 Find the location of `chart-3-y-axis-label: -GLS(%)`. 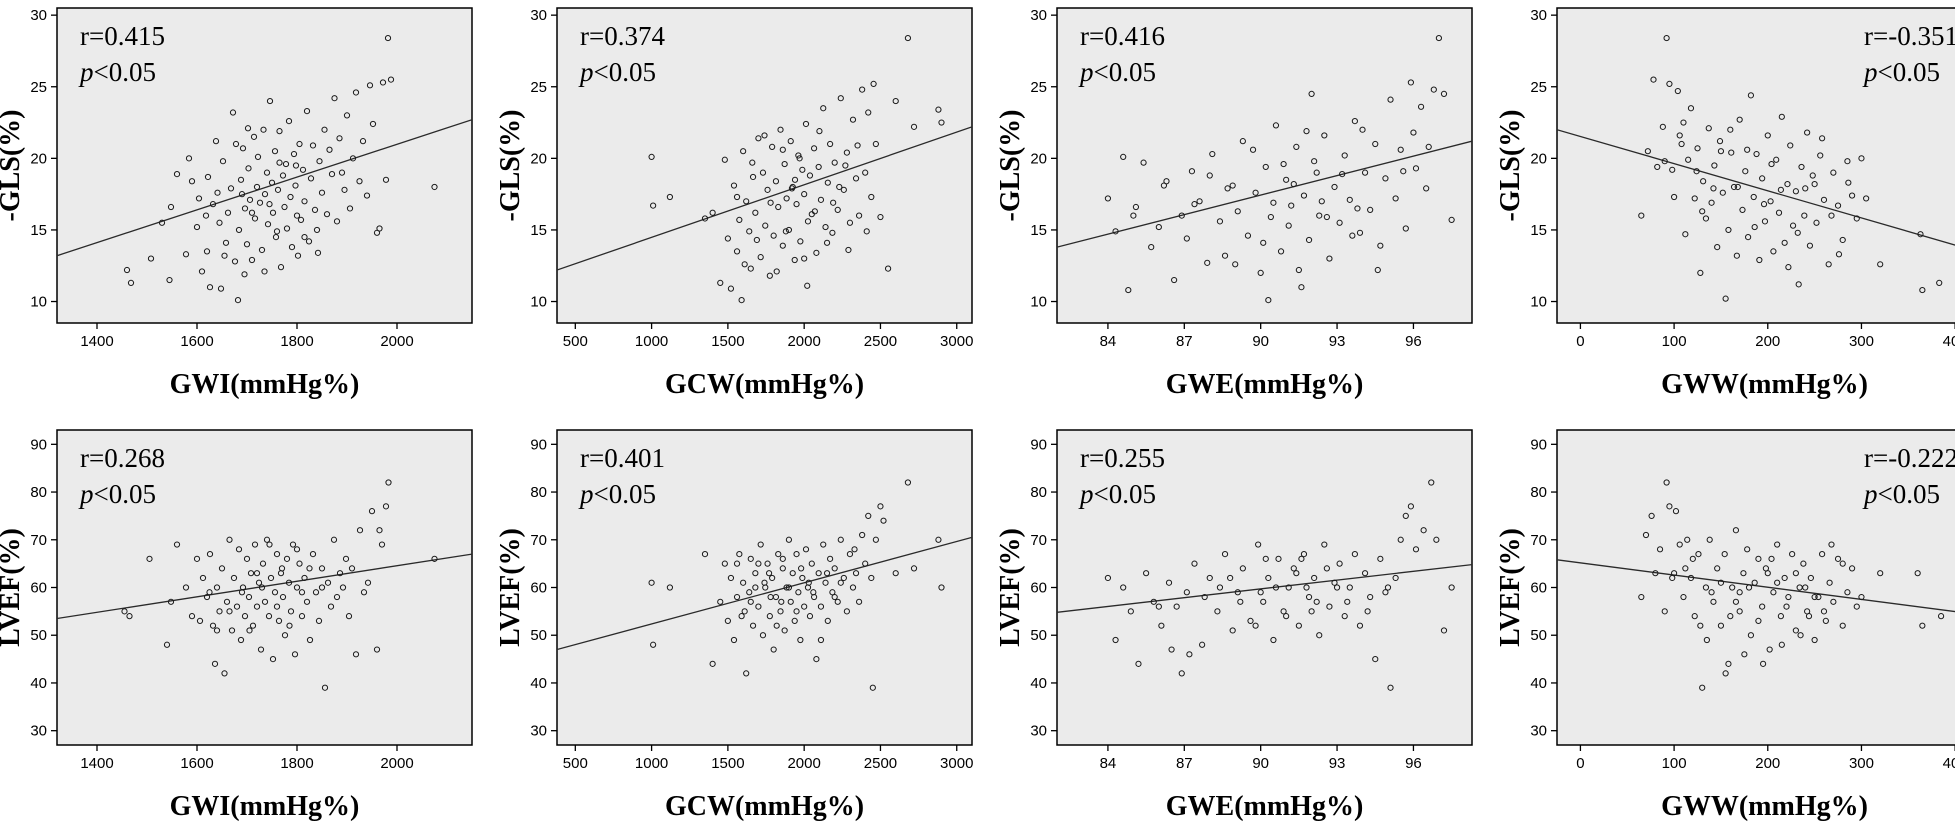

chart-3-y-axis-label: -GLS(%) is located at coordinates (1010, 166).